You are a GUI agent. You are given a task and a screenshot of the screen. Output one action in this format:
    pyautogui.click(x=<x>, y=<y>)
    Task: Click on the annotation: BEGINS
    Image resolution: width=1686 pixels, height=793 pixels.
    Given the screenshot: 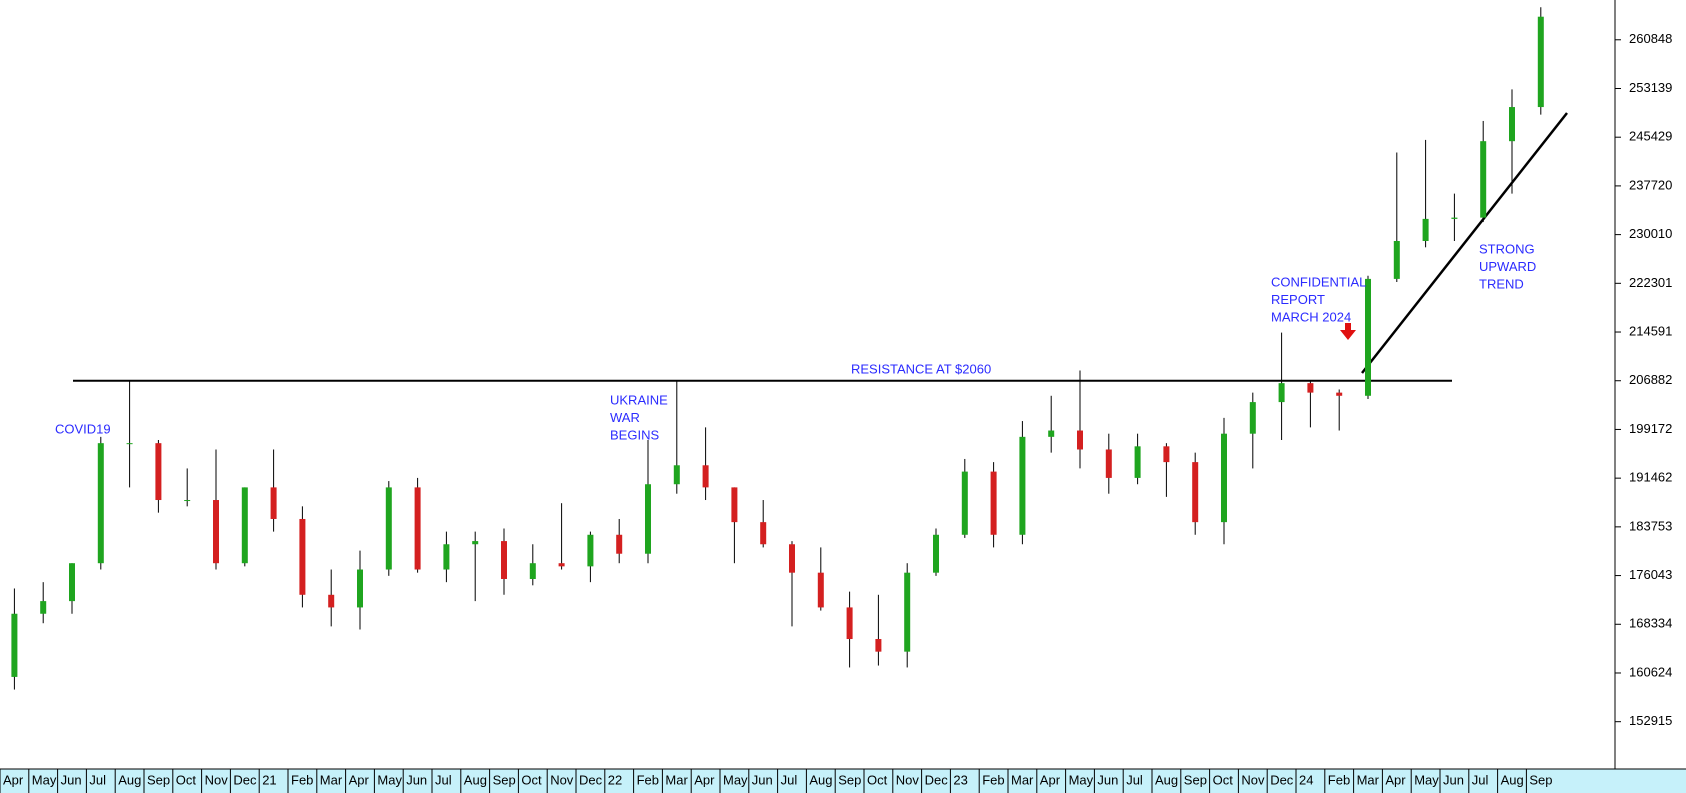 What is the action you would take?
    pyautogui.click(x=634, y=434)
    